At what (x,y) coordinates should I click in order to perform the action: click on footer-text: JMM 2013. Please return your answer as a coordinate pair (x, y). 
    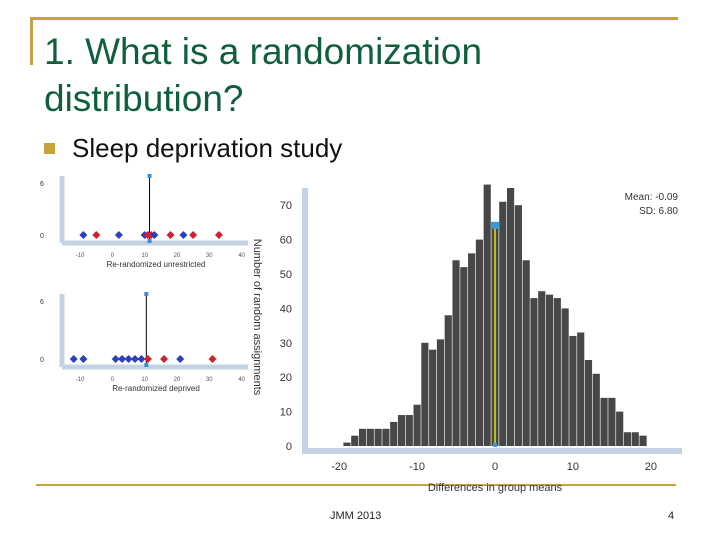
    Looking at the image, I should click on (356, 516).